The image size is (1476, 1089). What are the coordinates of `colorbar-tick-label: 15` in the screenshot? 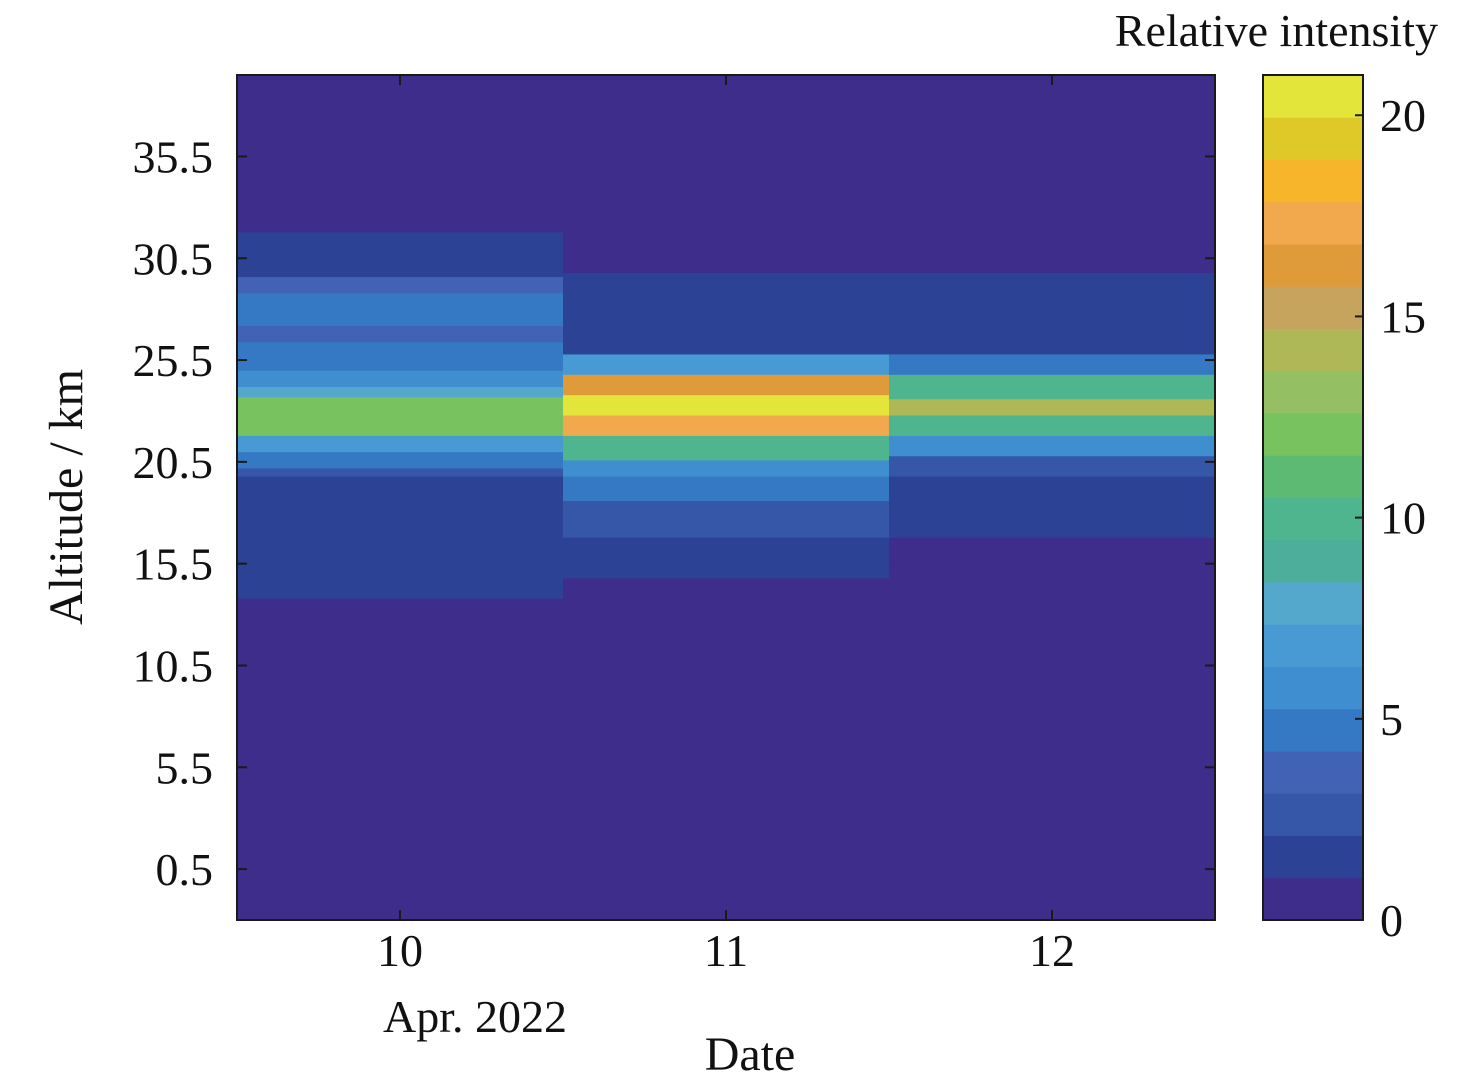 It's located at (1403, 316).